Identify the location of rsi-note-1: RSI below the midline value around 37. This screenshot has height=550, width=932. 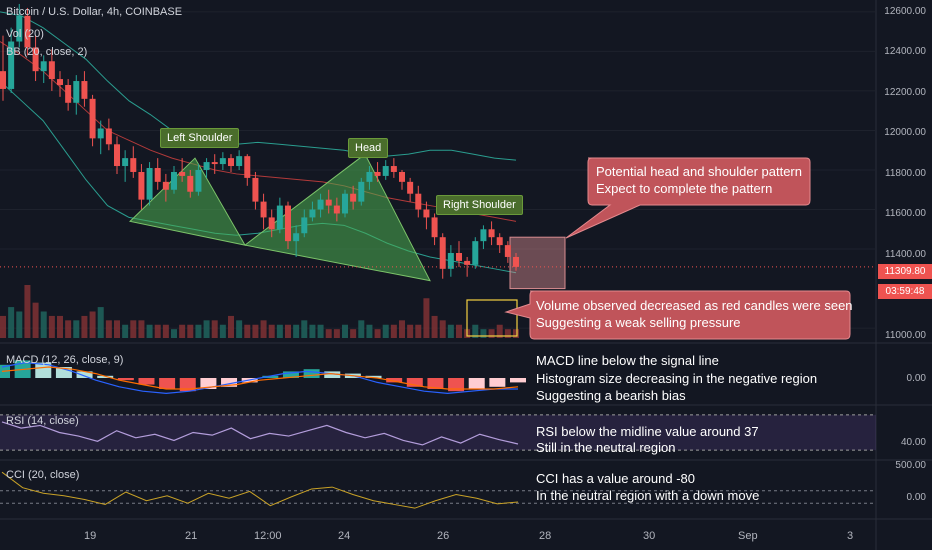
(647, 431).